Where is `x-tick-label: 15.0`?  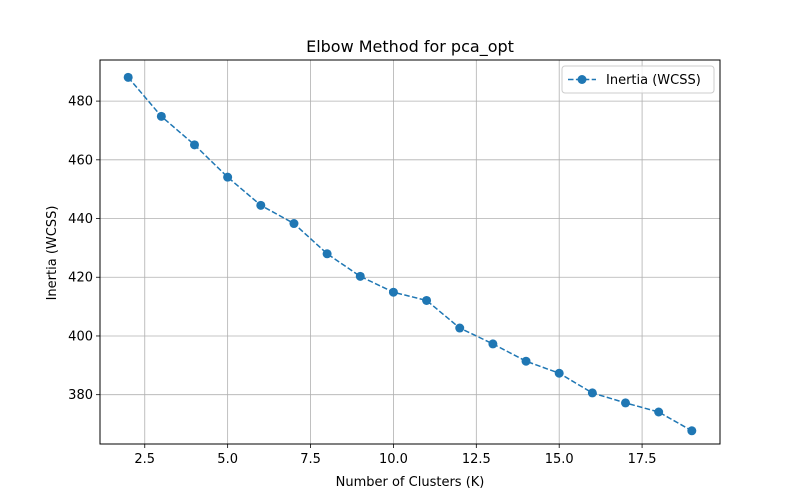 x-tick-label: 15.0 is located at coordinates (559, 459).